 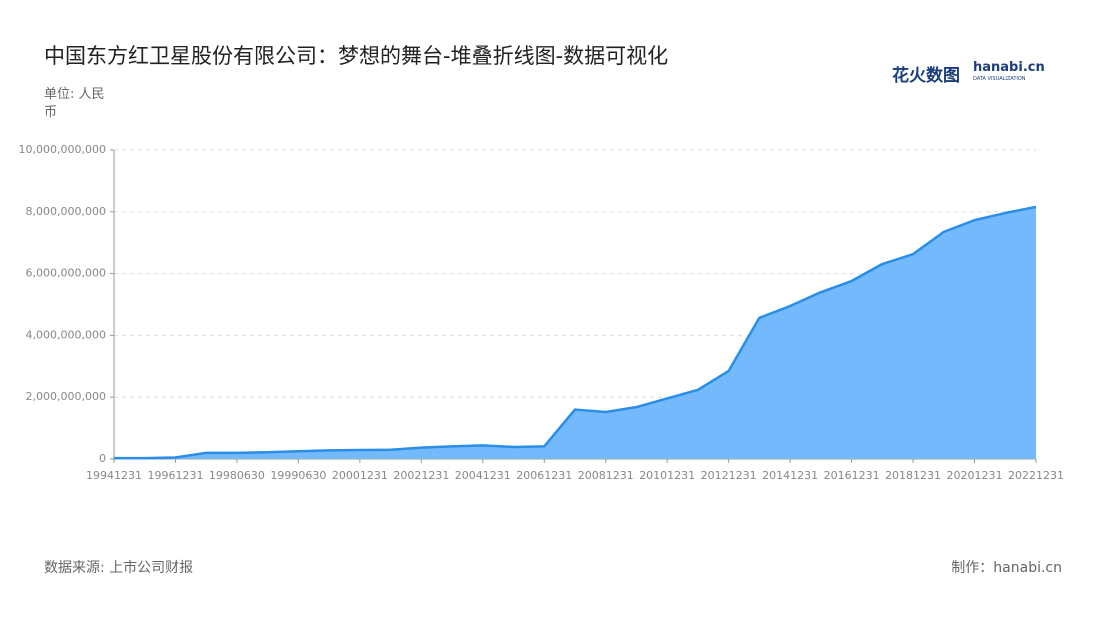 I want to click on x-tick-label: 20161231, so click(x=852, y=475).